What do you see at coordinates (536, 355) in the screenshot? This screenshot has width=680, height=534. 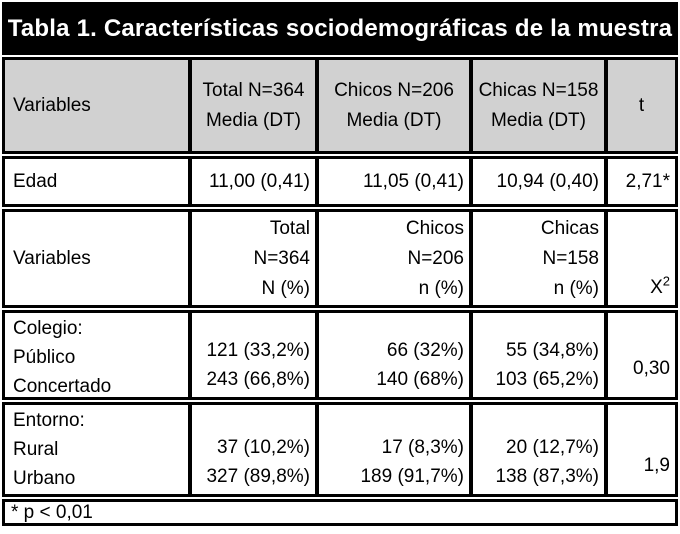 I see `colegio-chicas-values: 55 (34,8%) 103 (65,2%)` at bounding box center [536, 355].